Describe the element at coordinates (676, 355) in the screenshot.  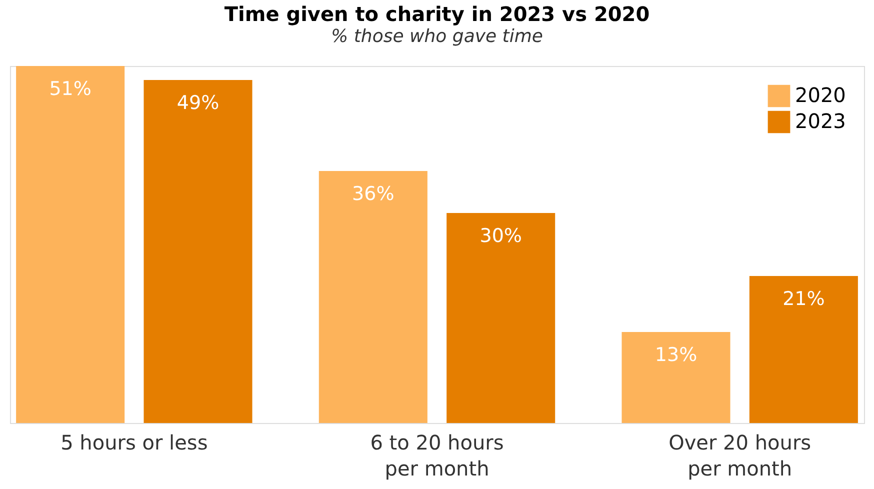
I see `data-label: 13%` at that location.